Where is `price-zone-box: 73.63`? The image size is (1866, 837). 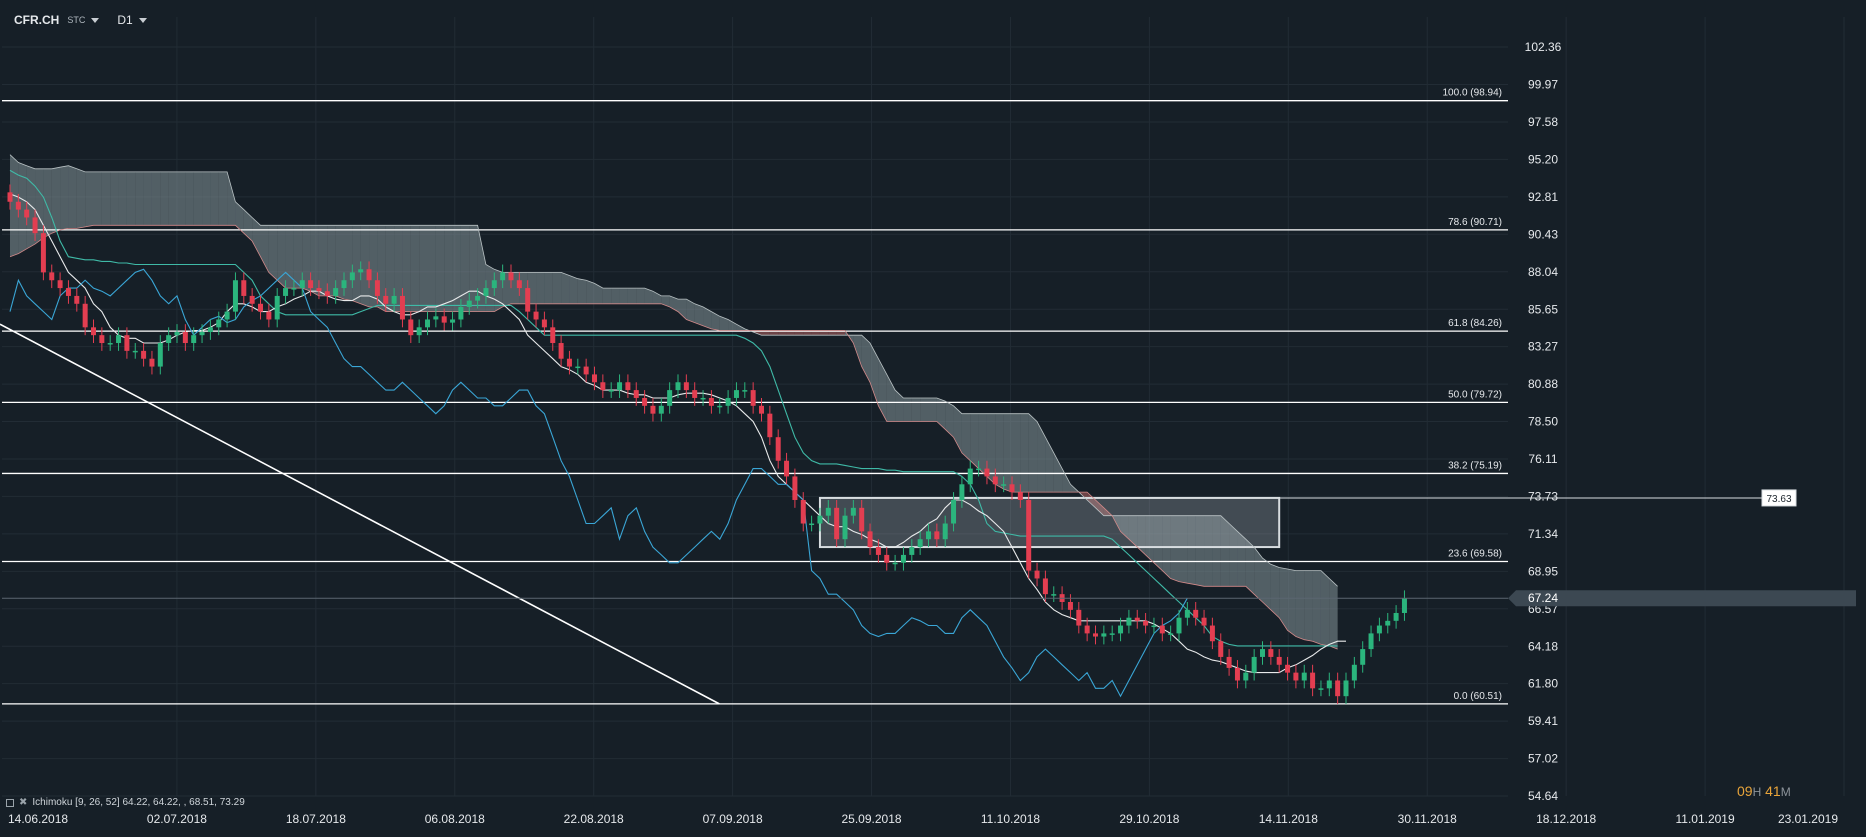 price-zone-box: 73.63 is located at coordinates (1307, 519).